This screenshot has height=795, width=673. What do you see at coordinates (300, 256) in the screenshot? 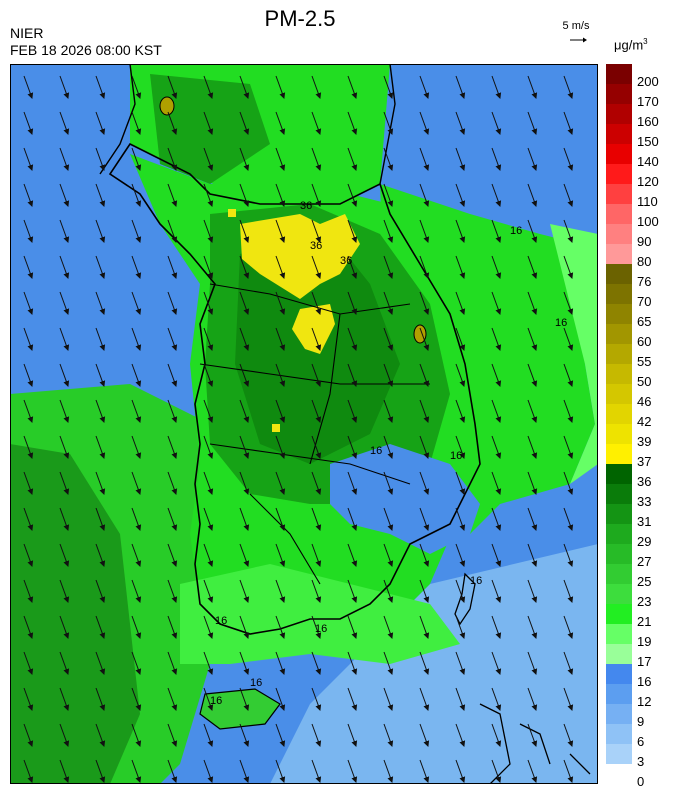
I see `hotspot-north` at bounding box center [300, 256].